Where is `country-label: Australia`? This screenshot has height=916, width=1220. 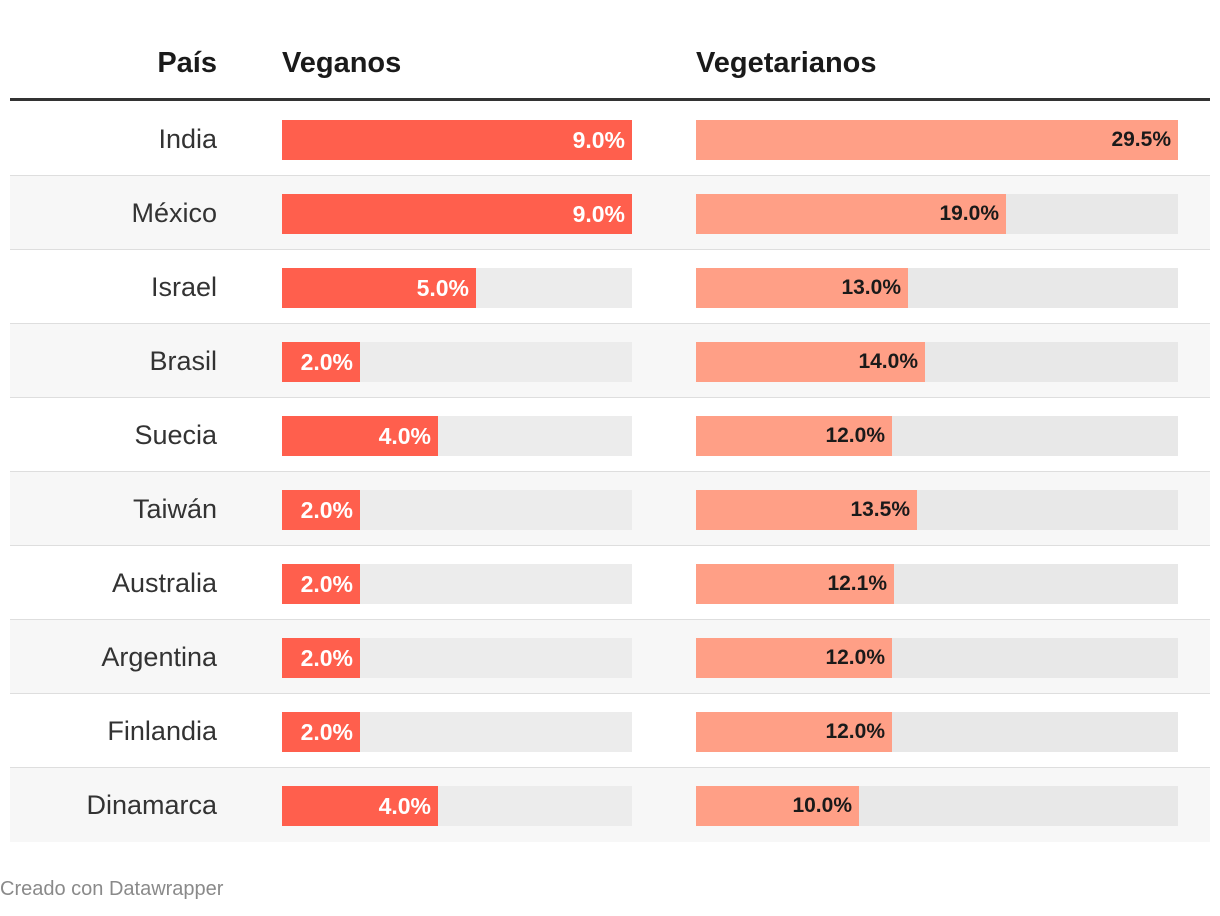 country-label: Australia is located at coordinates (164, 583).